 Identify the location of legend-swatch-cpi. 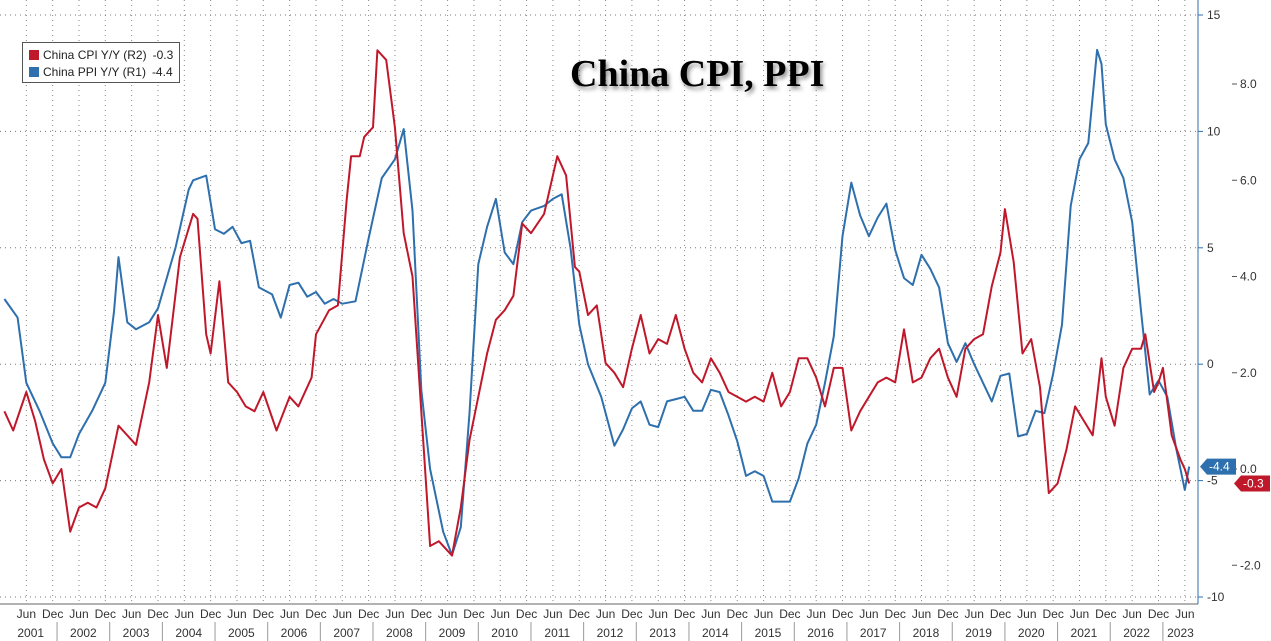
(34, 54).